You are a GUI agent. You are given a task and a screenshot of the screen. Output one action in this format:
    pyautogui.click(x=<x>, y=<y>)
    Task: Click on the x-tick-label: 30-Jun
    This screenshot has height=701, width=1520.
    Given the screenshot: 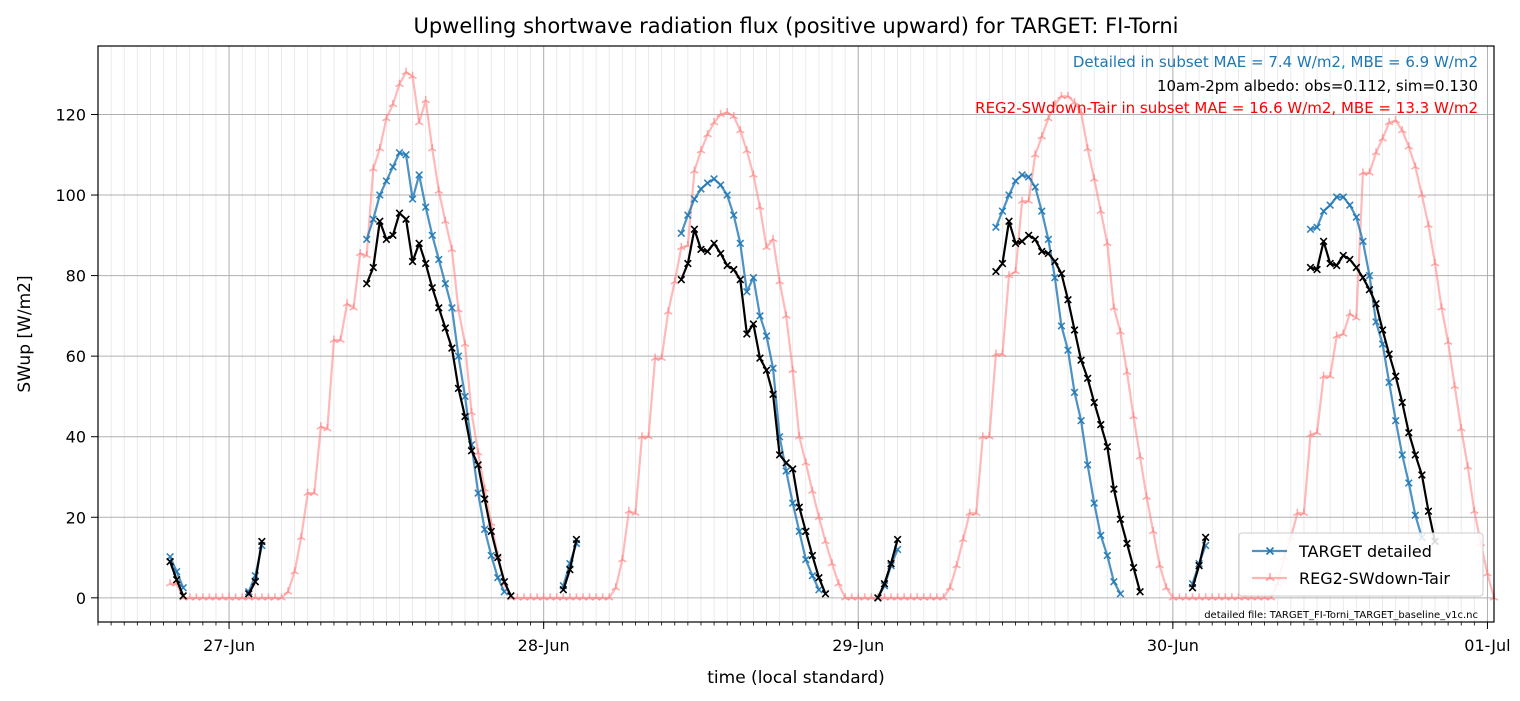 What is the action you would take?
    pyautogui.click(x=1173, y=645)
    